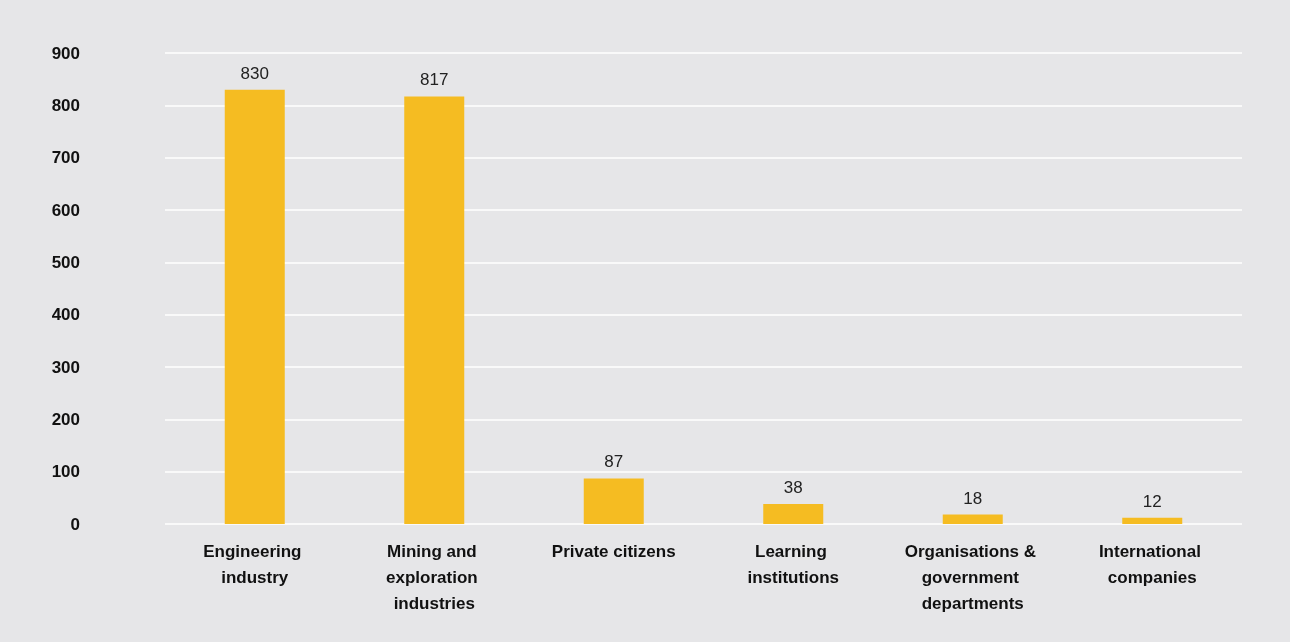 The image size is (1290, 642). I want to click on y-tick-label: 0, so click(75, 524).